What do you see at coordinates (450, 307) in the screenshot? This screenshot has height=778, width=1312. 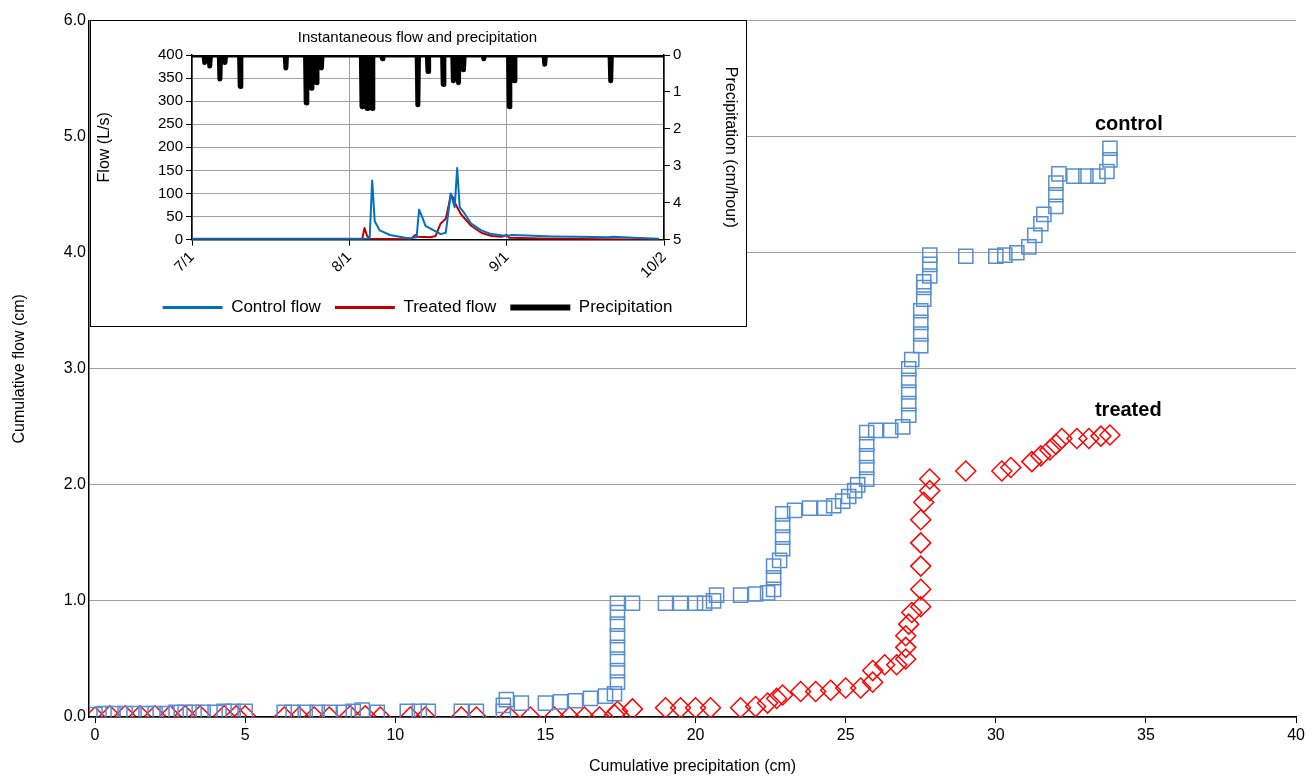 I see `legend-label: Treated flow` at bounding box center [450, 307].